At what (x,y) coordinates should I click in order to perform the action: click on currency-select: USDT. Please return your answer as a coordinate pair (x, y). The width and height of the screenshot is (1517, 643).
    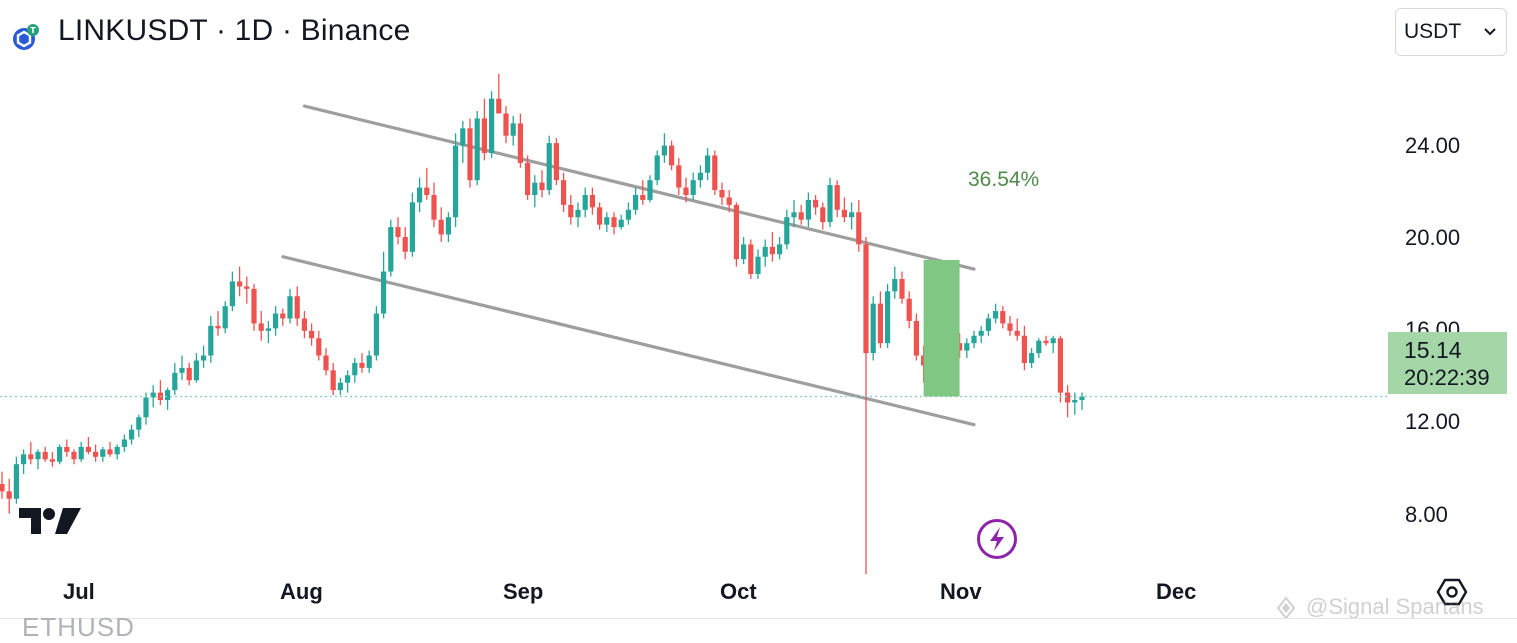
    Looking at the image, I should click on (1451, 32).